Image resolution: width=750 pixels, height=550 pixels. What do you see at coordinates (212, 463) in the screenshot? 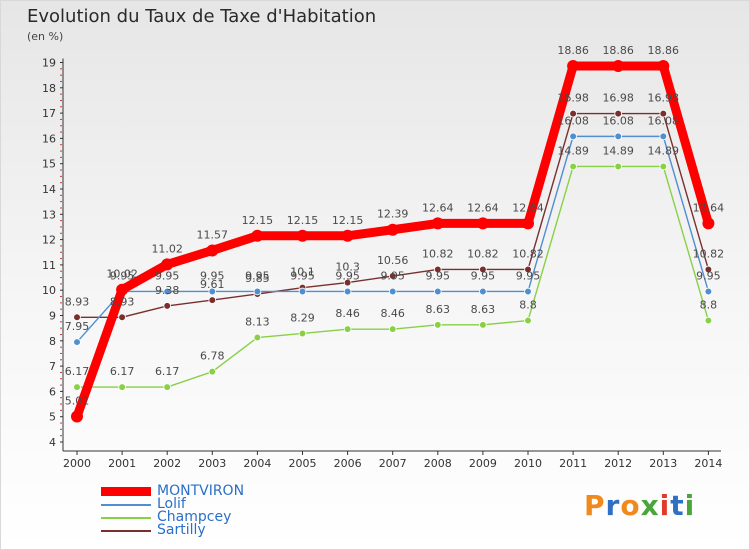
I see `x-tick-label: 2003` at bounding box center [212, 463].